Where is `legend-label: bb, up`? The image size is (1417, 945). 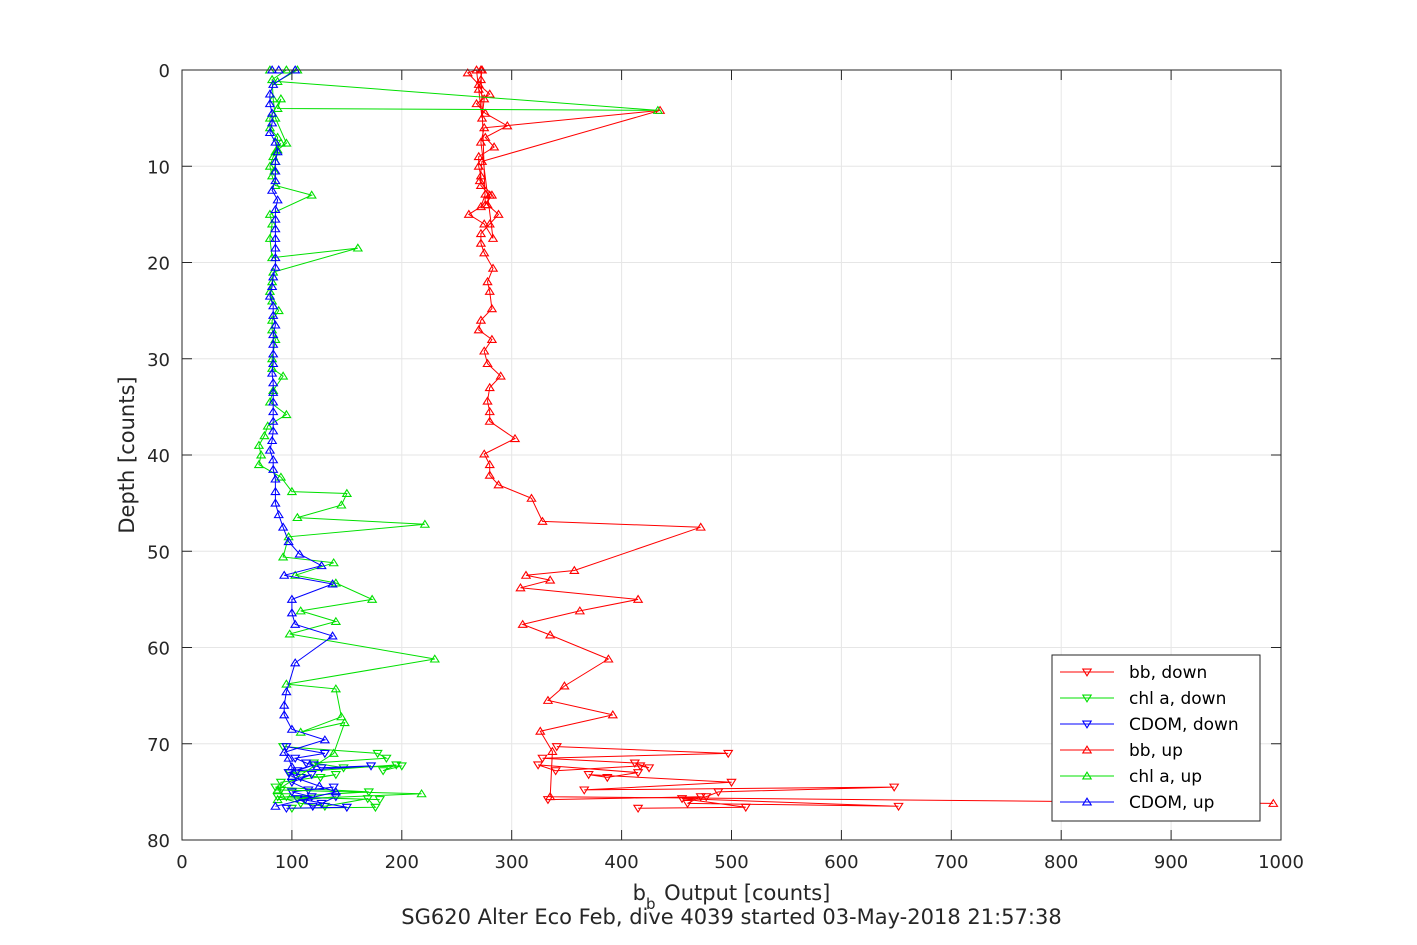 legend-label: bb, up is located at coordinates (1156, 751).